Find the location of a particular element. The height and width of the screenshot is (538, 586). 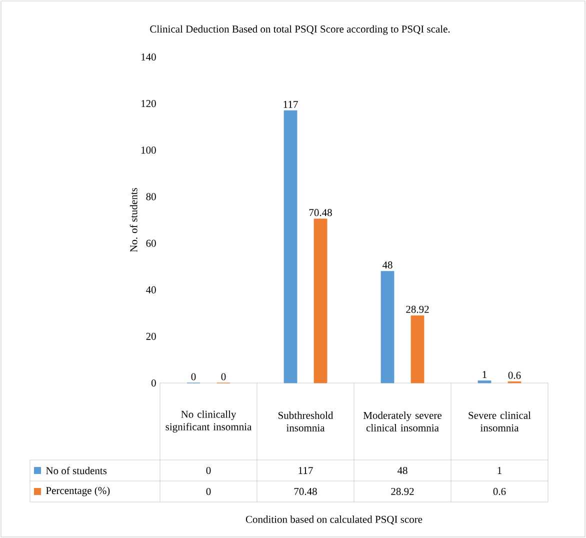

x-tick-label: Moderately severe clinical insomnia is located at coordinates (402, 422).